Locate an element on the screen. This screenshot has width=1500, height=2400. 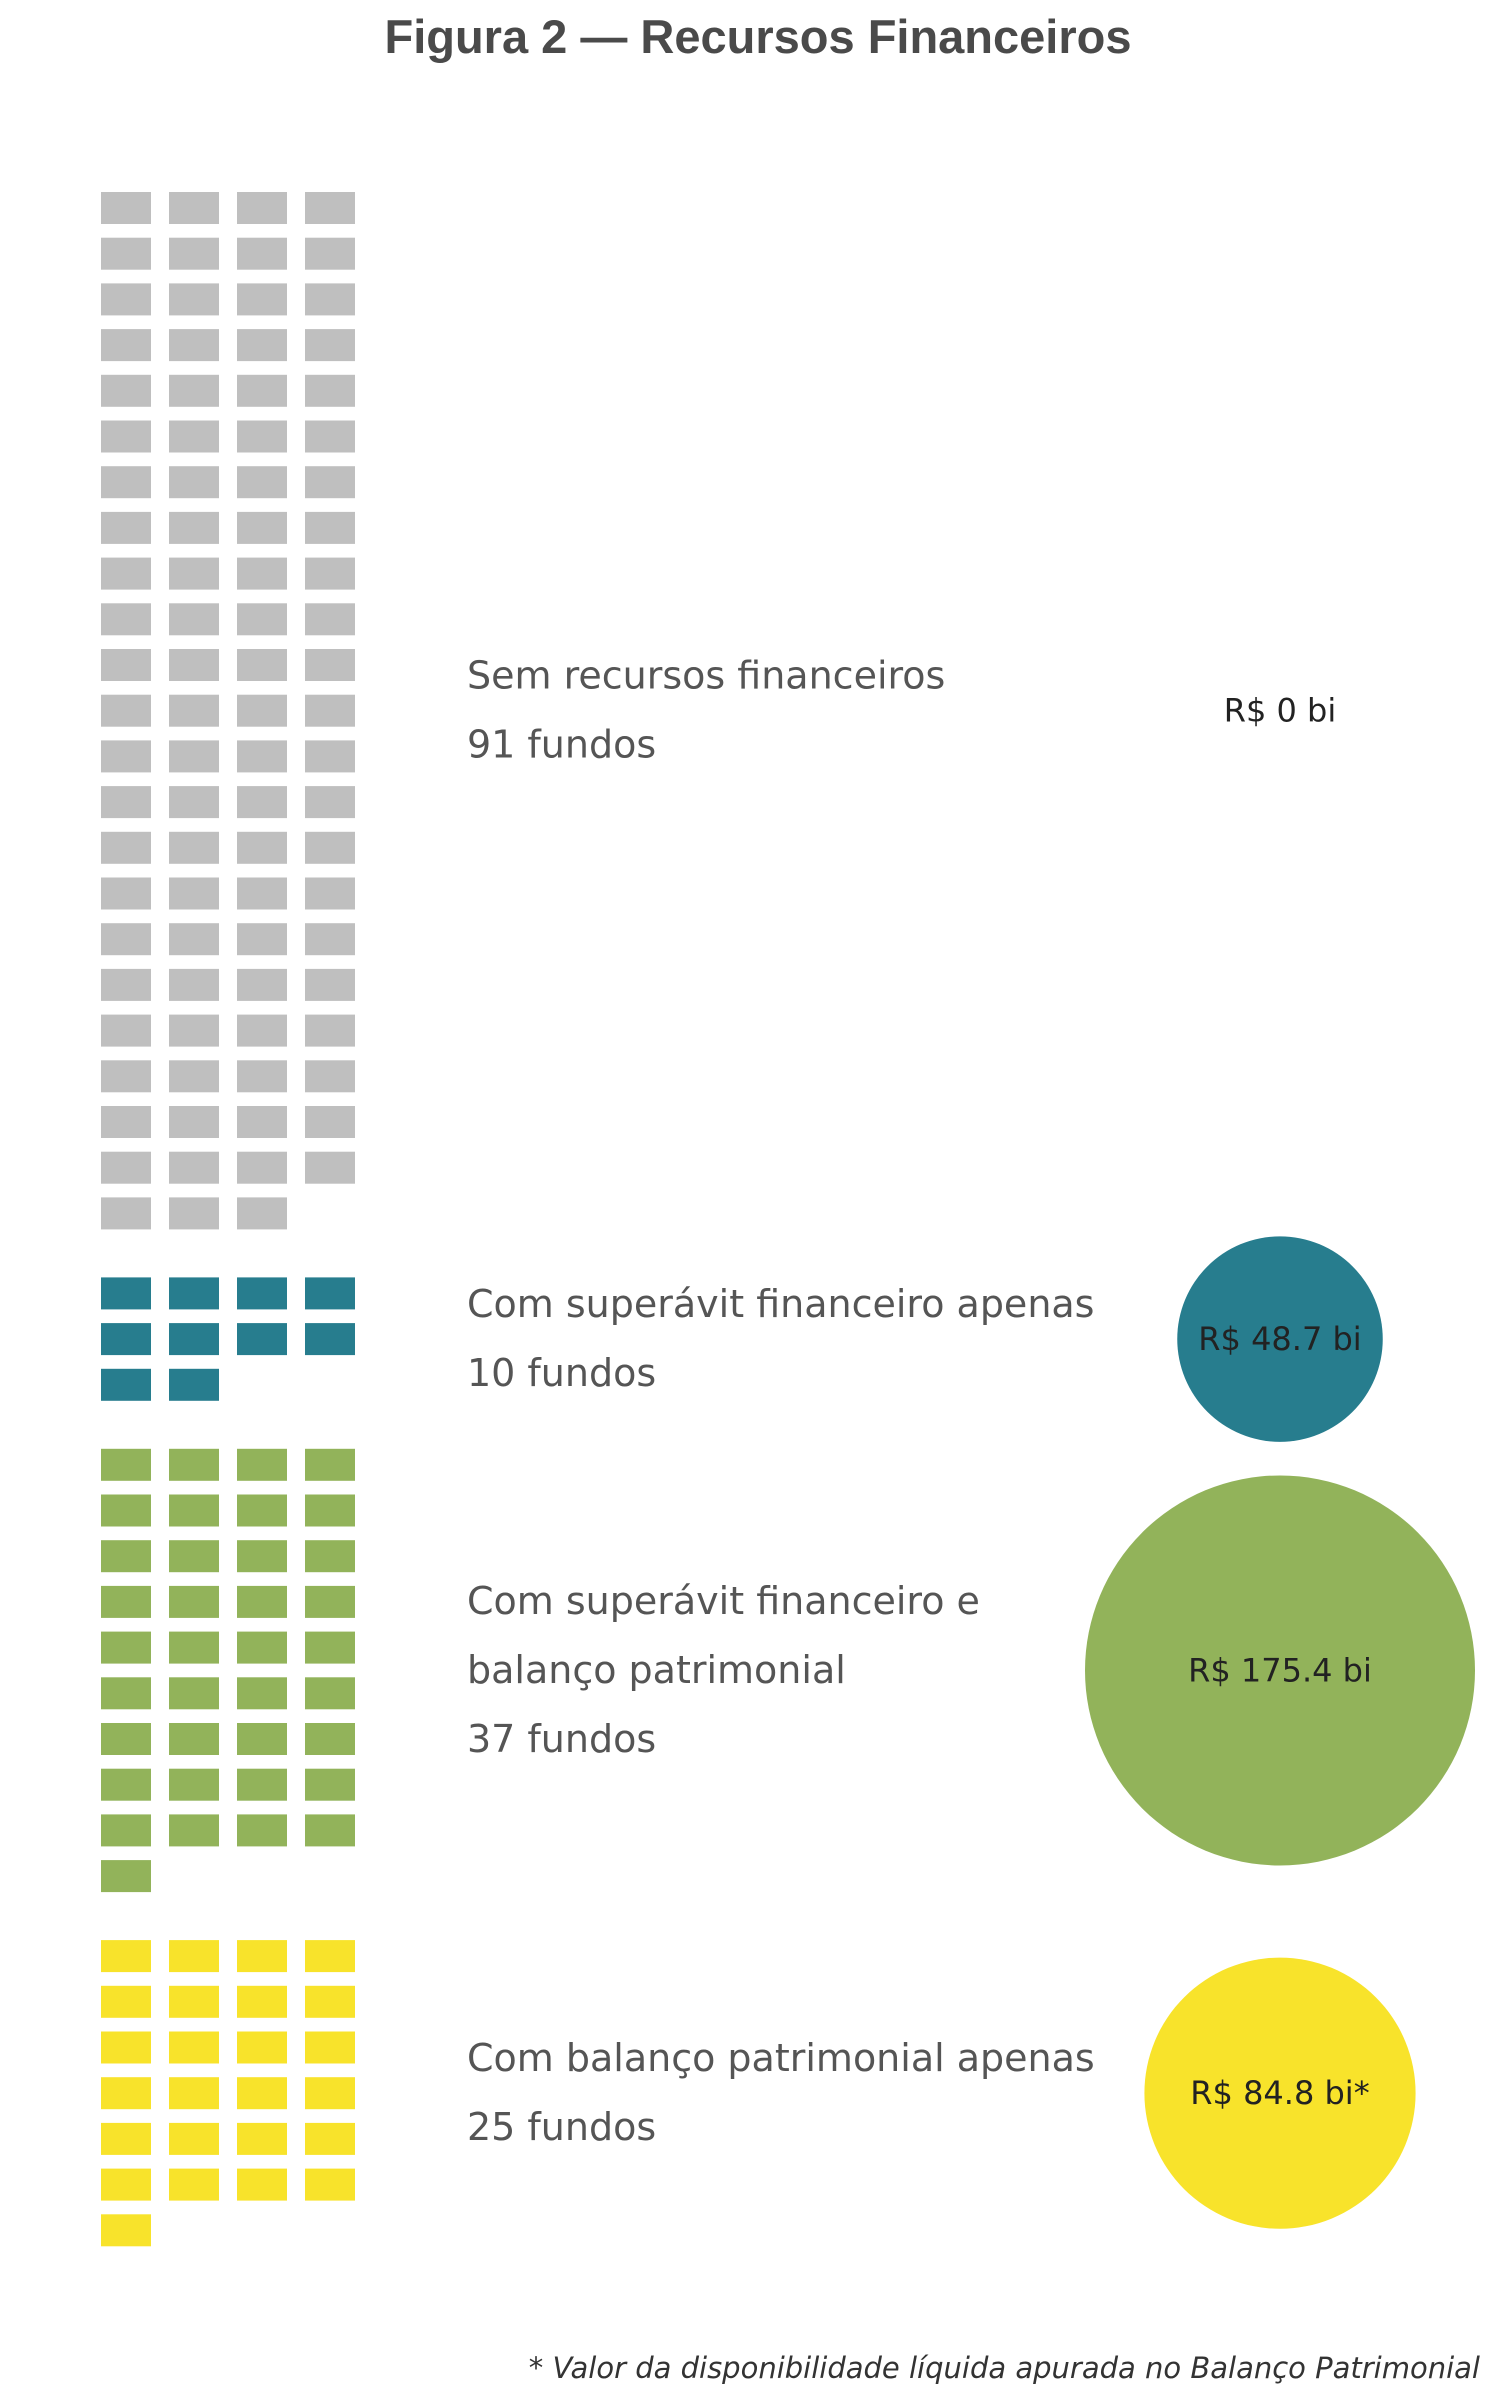
group-label-line: Com superávit financeiro apenas is located at coordinates (780, 1304).